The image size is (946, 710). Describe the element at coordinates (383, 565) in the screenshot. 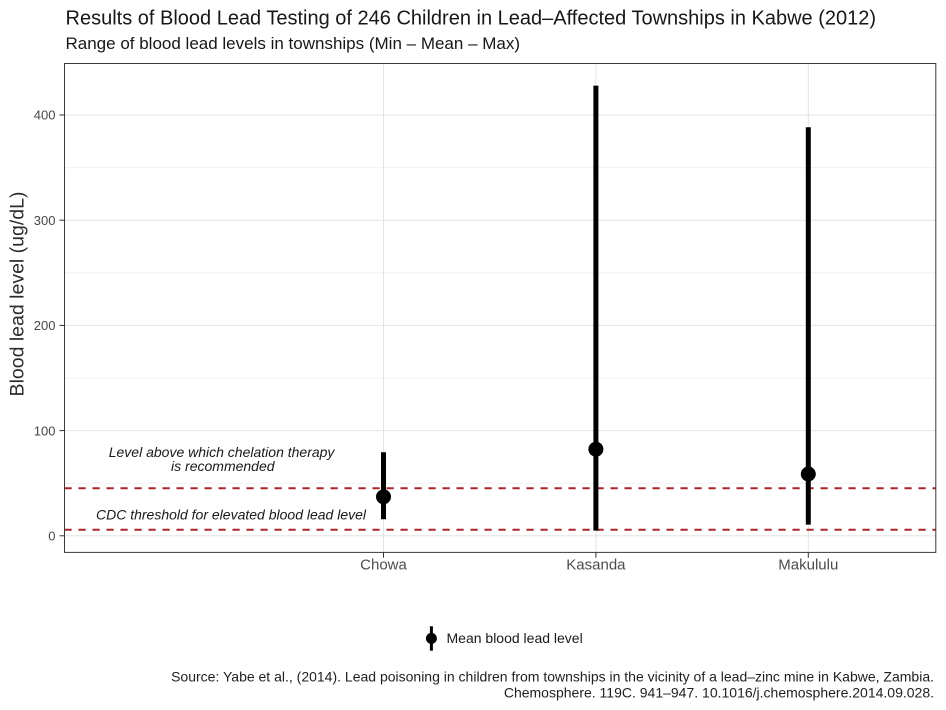

I see `svg-text: Chowa` at that location.